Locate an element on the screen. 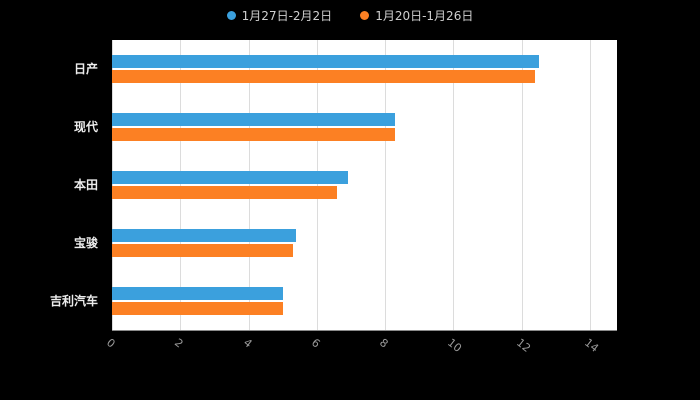  bar-本田-series1 is located at coordinates (224, 192).